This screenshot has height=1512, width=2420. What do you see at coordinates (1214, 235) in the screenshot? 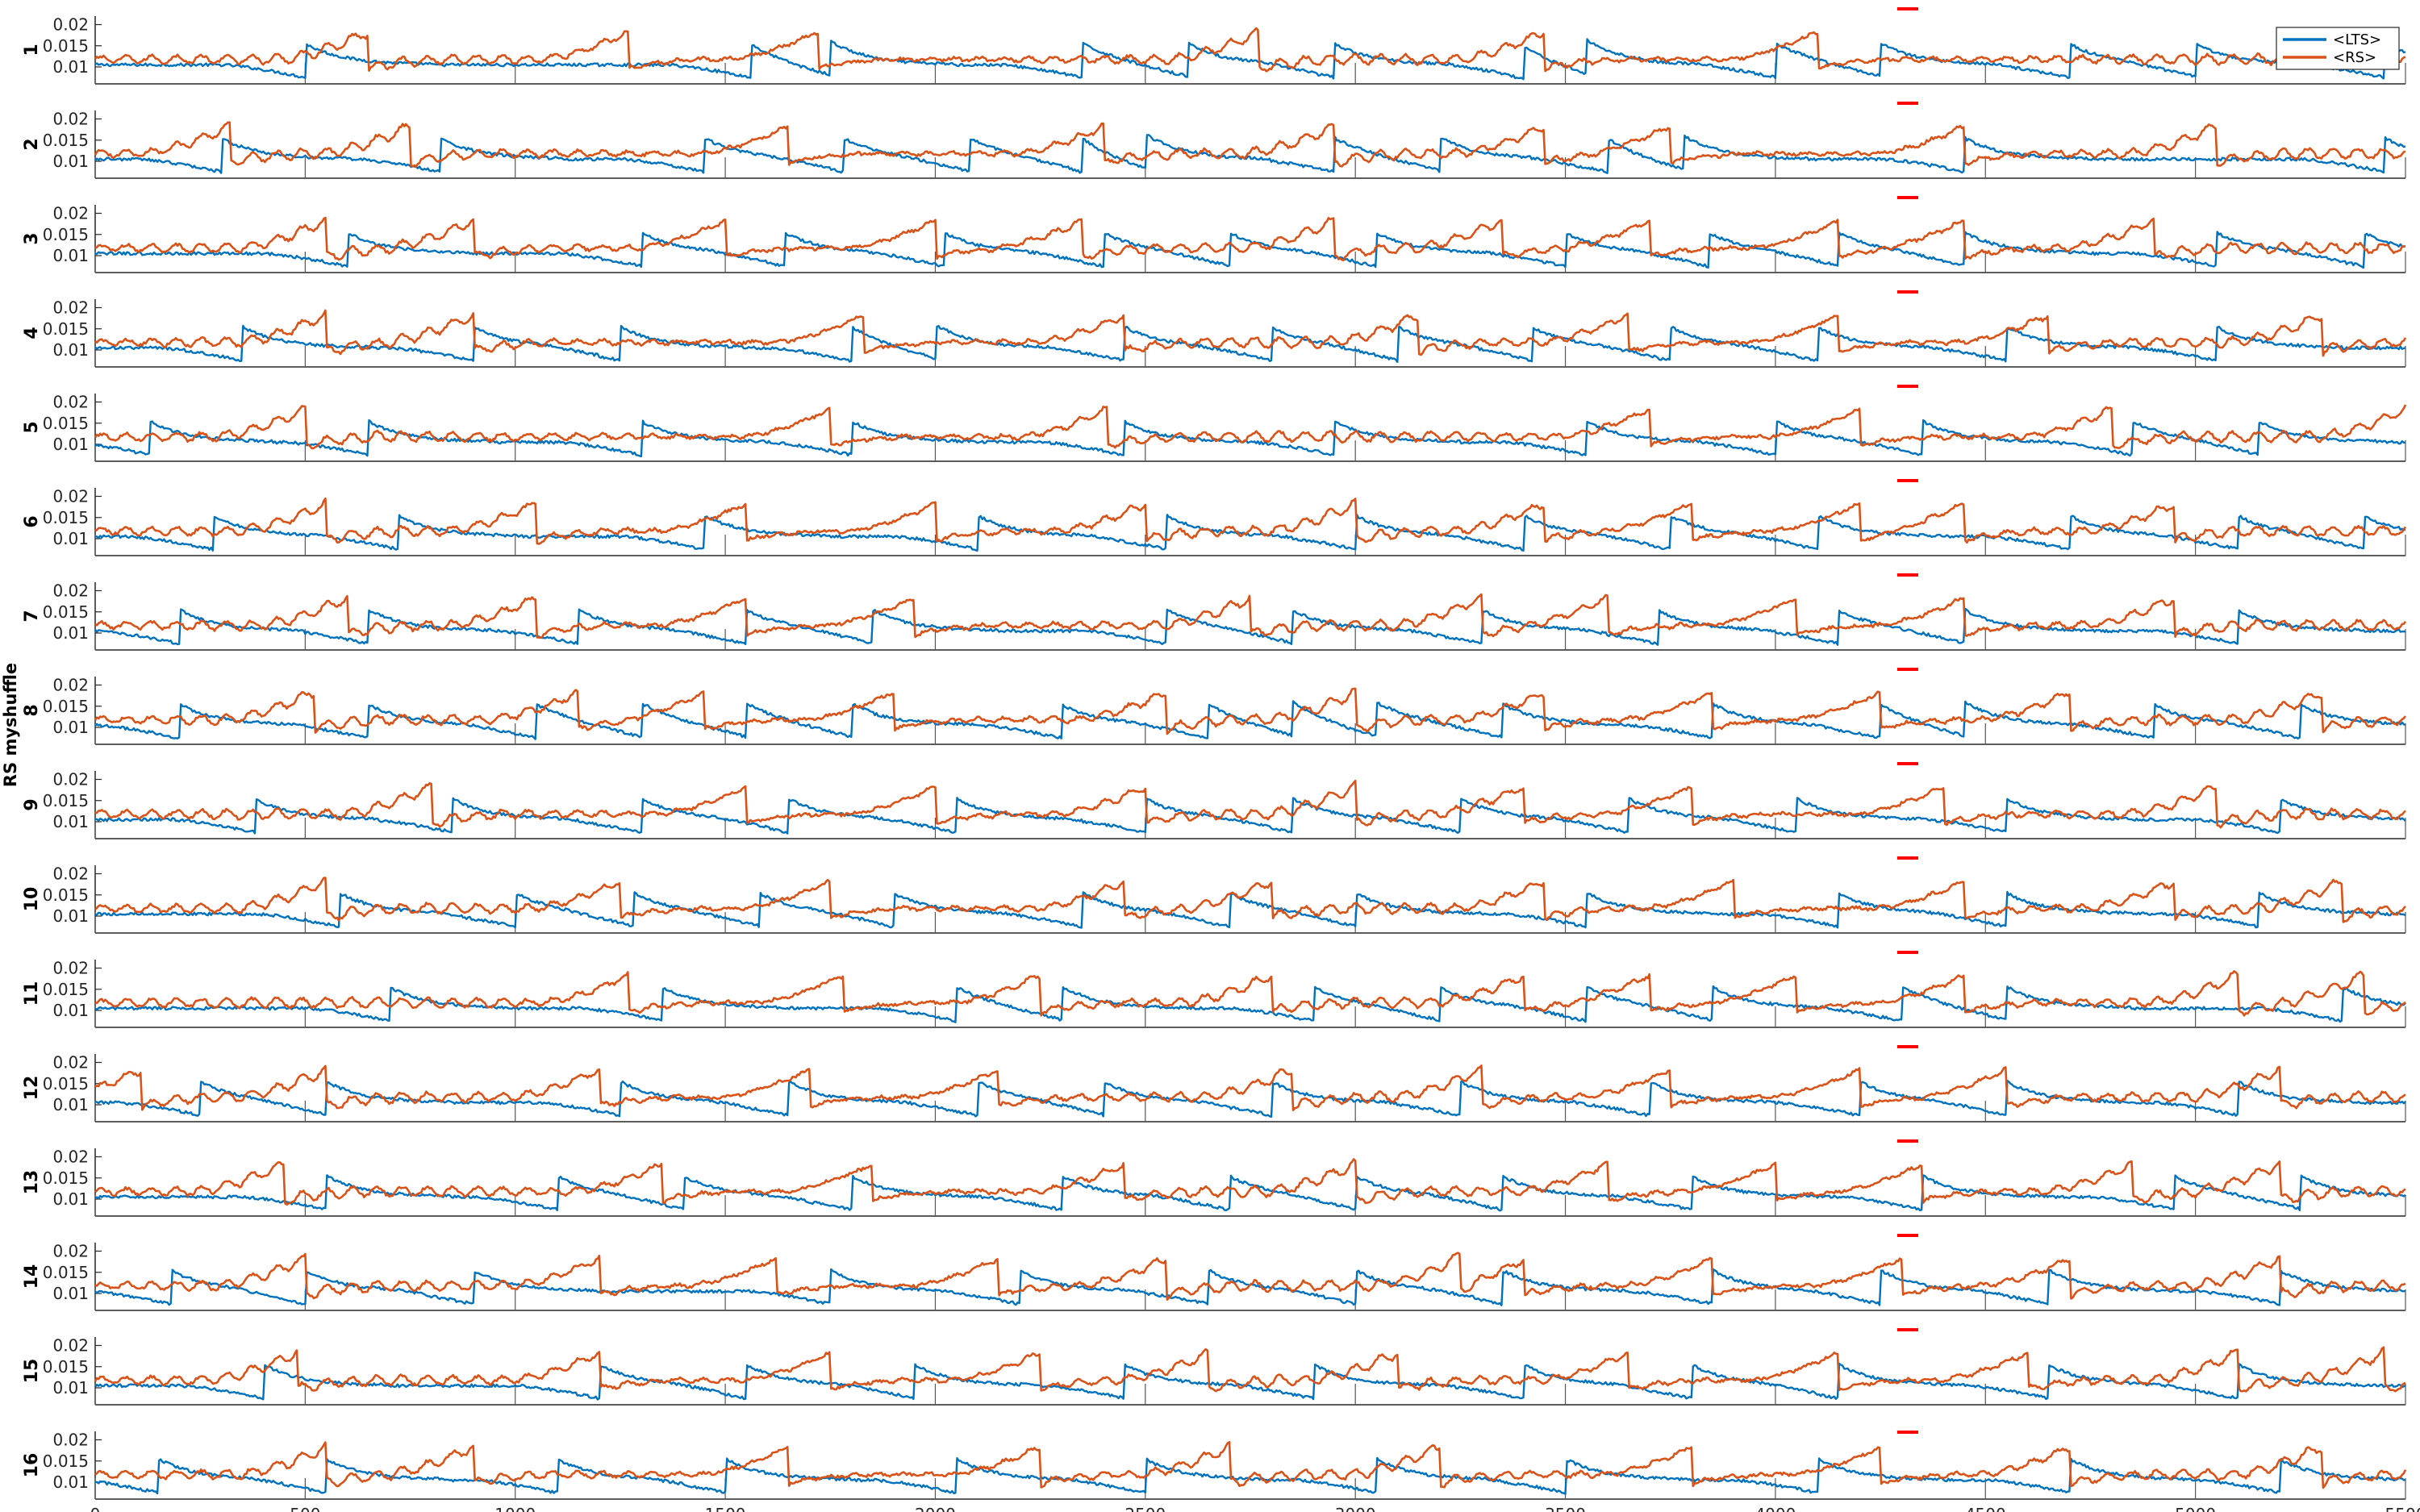
I see `panel-3: 0.01 0.015 0.02 3` at bounding box center [1214, 235].